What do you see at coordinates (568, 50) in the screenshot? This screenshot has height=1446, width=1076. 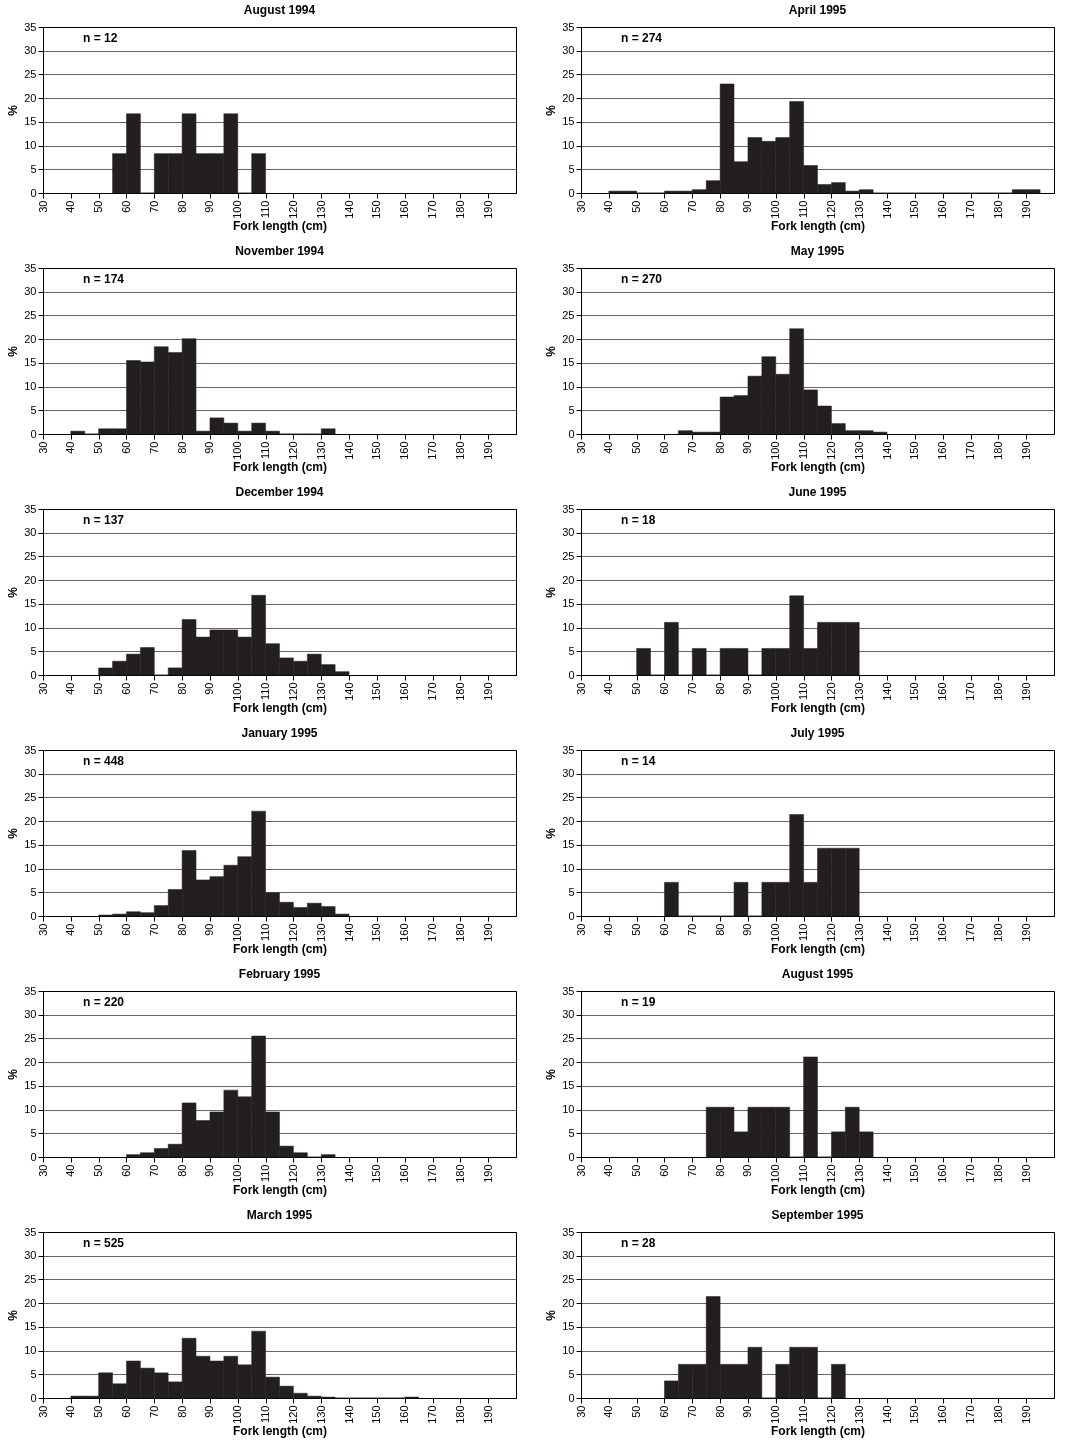 I see `y-tick-label: 30` at bounding box center [568, 50].